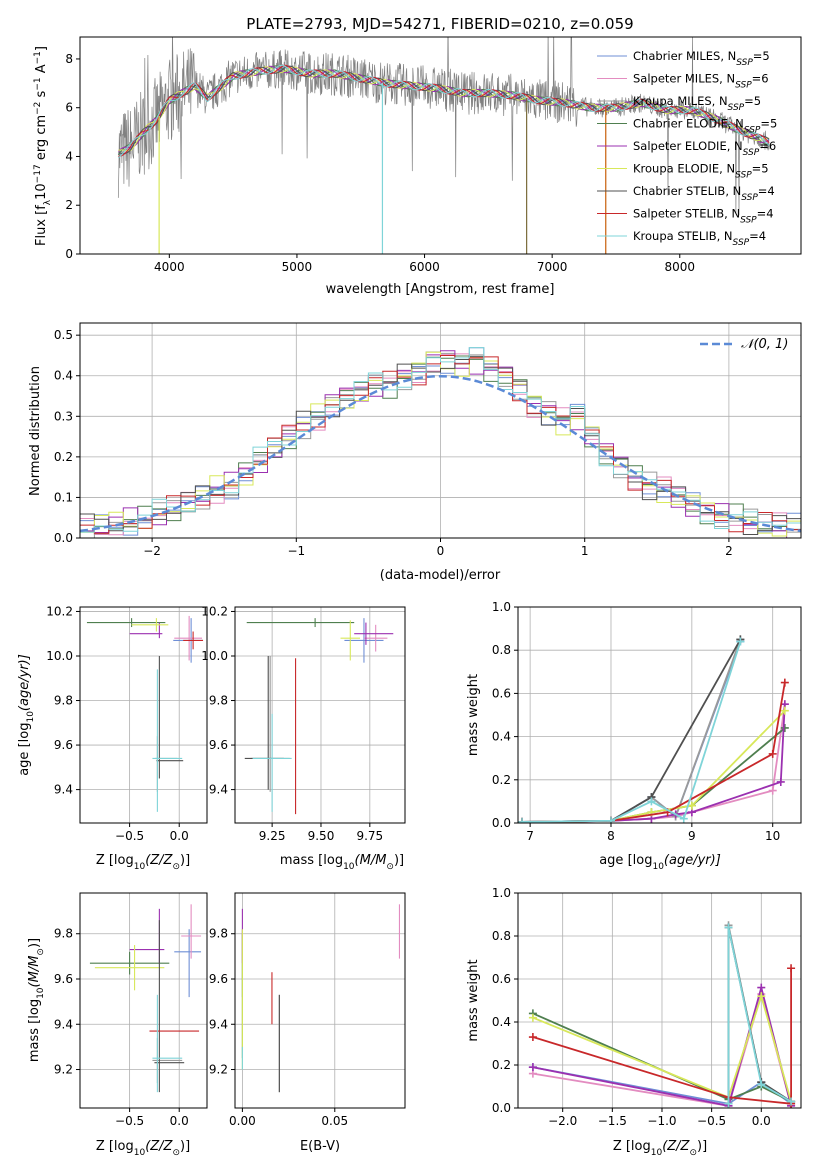  Describe the element at coordinates (218, 979) in the screenshot. I see `mass-vs-ebv-yticklabel-2: 9.6` at that location.